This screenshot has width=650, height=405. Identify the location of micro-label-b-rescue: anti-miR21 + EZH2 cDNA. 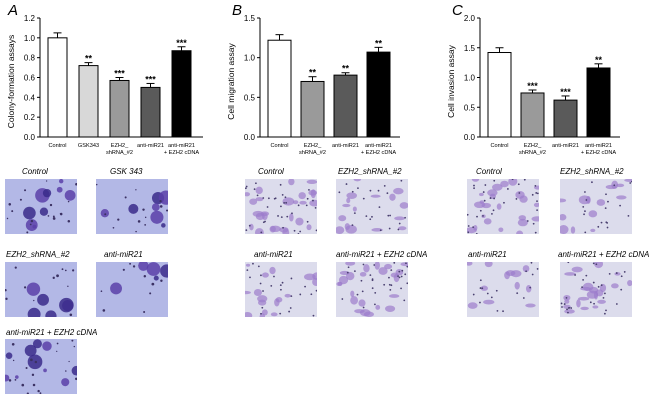
(382, 254).